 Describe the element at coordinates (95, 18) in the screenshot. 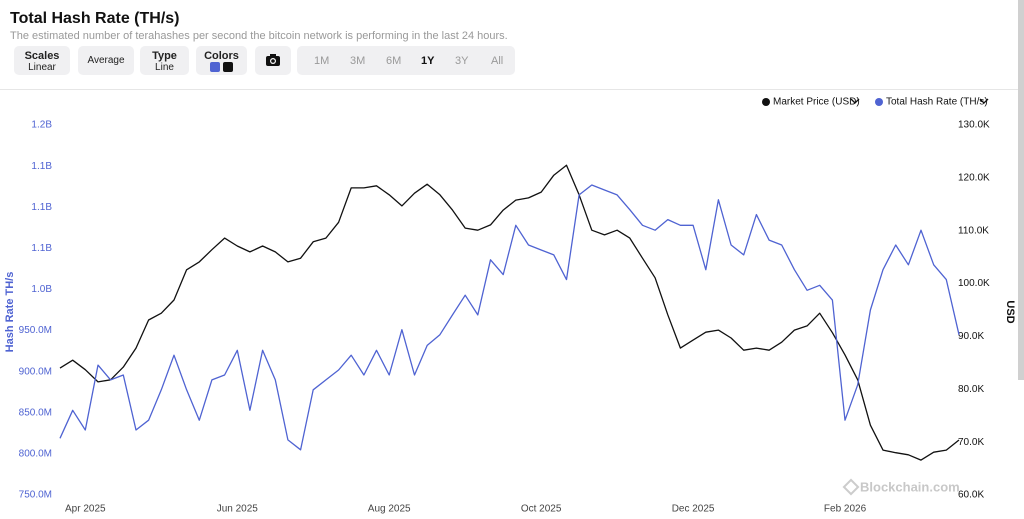

I see `title: Total Hash Rate (TH/s)` at that location.